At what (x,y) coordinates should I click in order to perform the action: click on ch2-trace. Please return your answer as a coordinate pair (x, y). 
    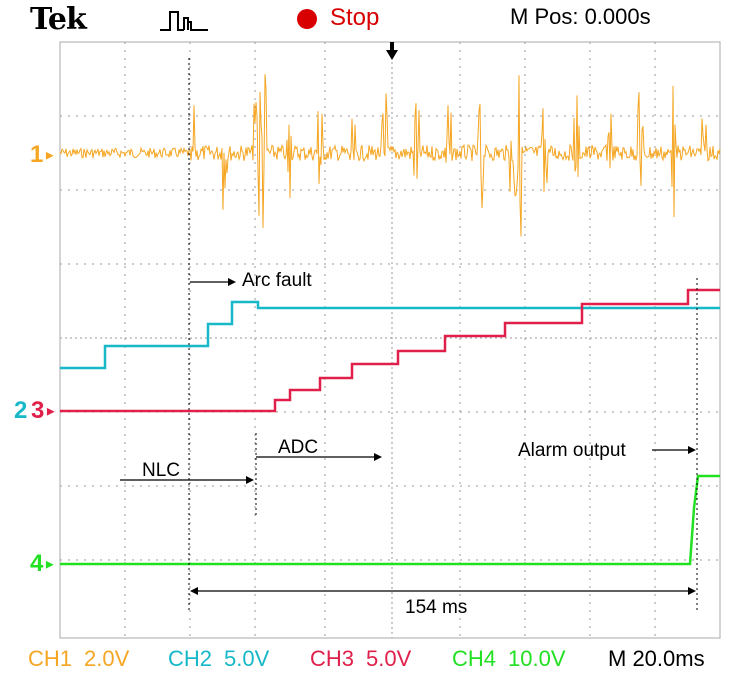
    Looking at the image, I should click on (390, 335).